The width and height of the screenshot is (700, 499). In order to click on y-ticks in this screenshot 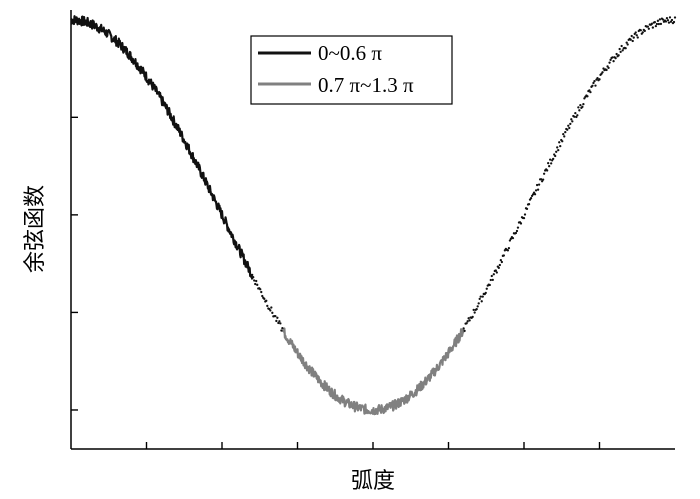, I will do `click(74, 215)`.